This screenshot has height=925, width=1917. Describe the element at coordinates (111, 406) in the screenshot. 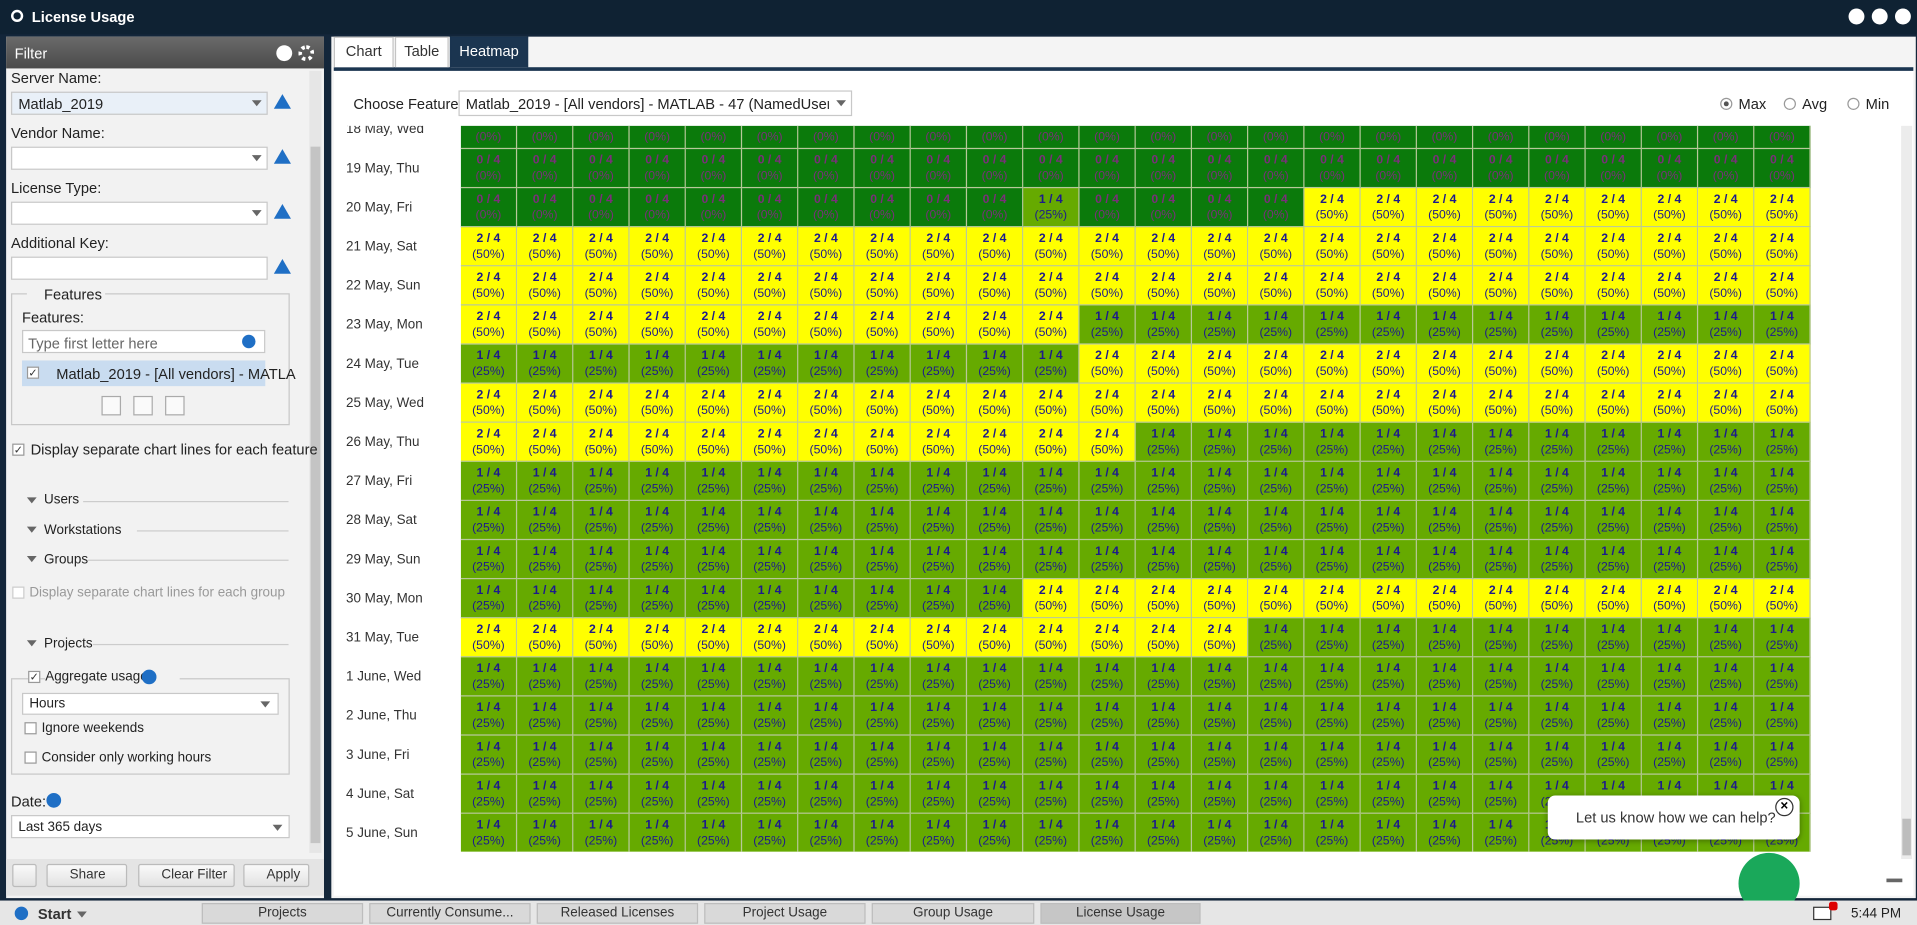

I see `select-all-button` at that location.